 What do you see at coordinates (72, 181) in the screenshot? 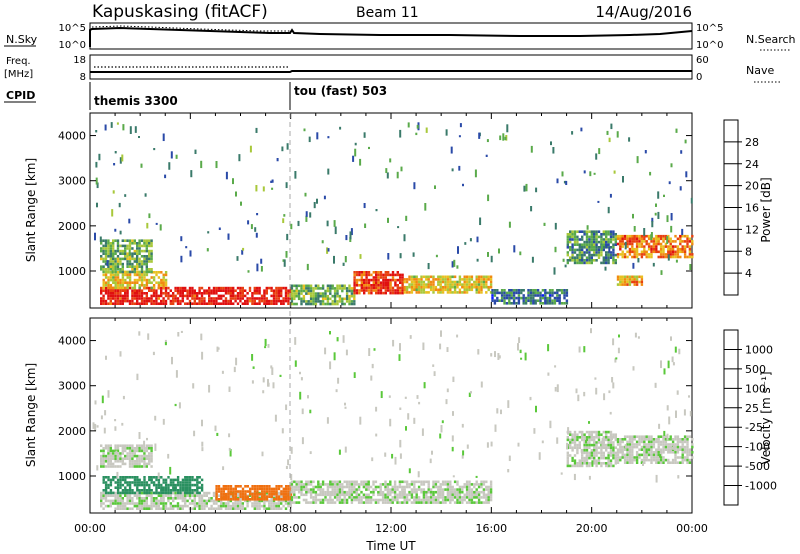
I see `power-ytick-label: 3000` at bounding box center [72, 181].